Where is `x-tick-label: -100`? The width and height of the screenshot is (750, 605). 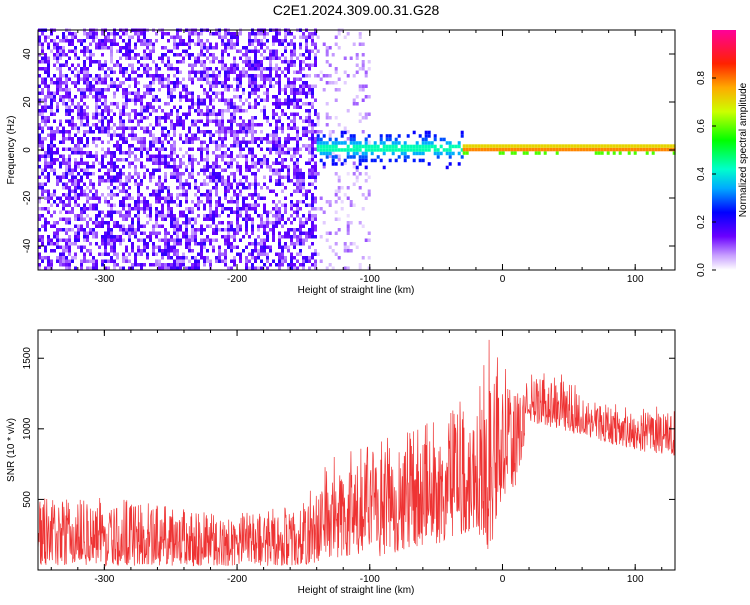
x-tick-label: -100 is located at coordinates (370, 579).